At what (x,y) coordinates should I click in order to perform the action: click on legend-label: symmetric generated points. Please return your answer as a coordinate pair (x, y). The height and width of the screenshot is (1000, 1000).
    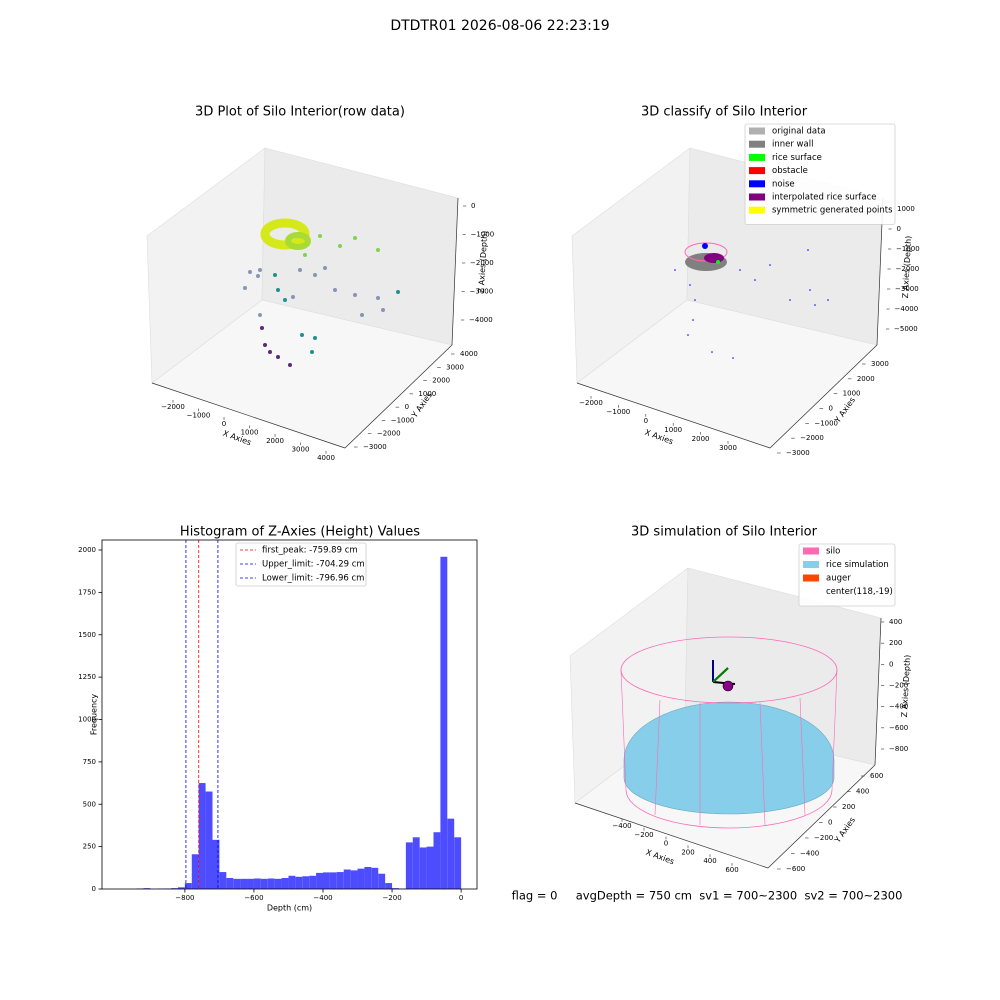
    Looking at the image, I should click on (832, 211).